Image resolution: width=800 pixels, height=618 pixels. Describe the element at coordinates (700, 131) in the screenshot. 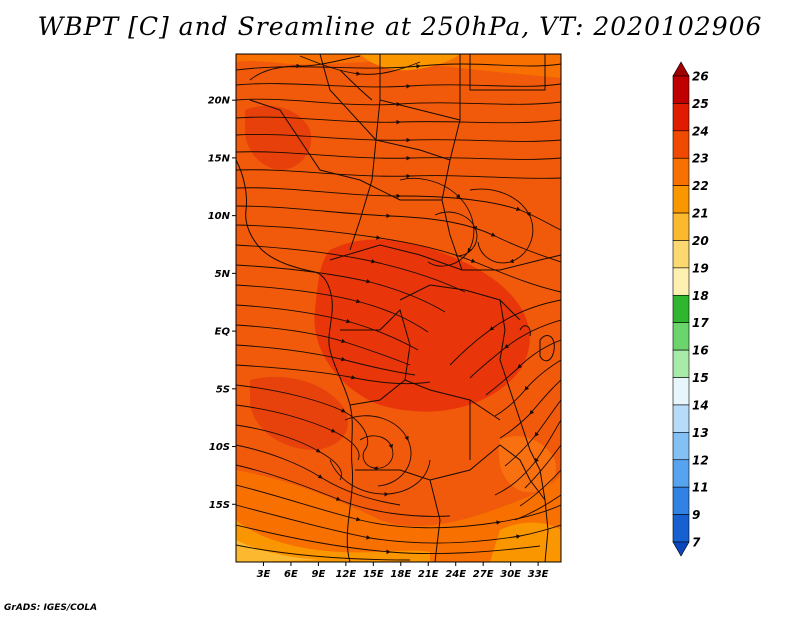

I see `colorbar-label: 24` at that location.